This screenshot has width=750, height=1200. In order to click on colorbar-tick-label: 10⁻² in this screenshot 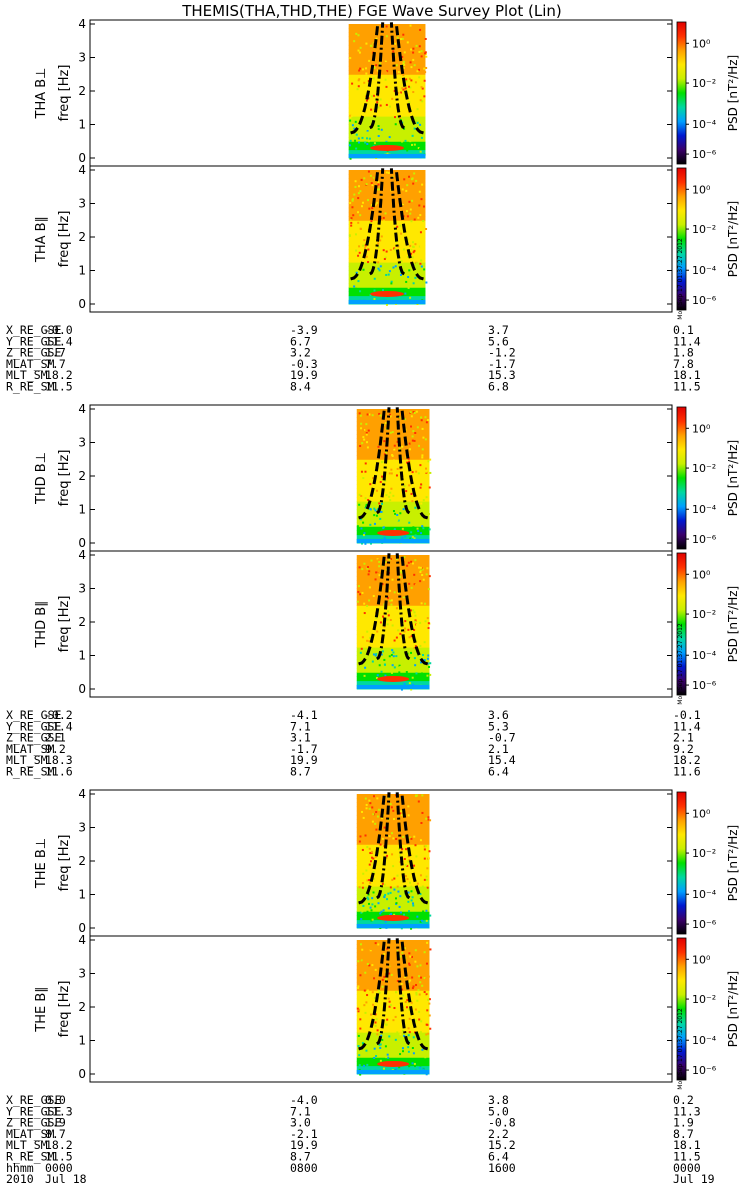, I will do `click(704, 614)`.